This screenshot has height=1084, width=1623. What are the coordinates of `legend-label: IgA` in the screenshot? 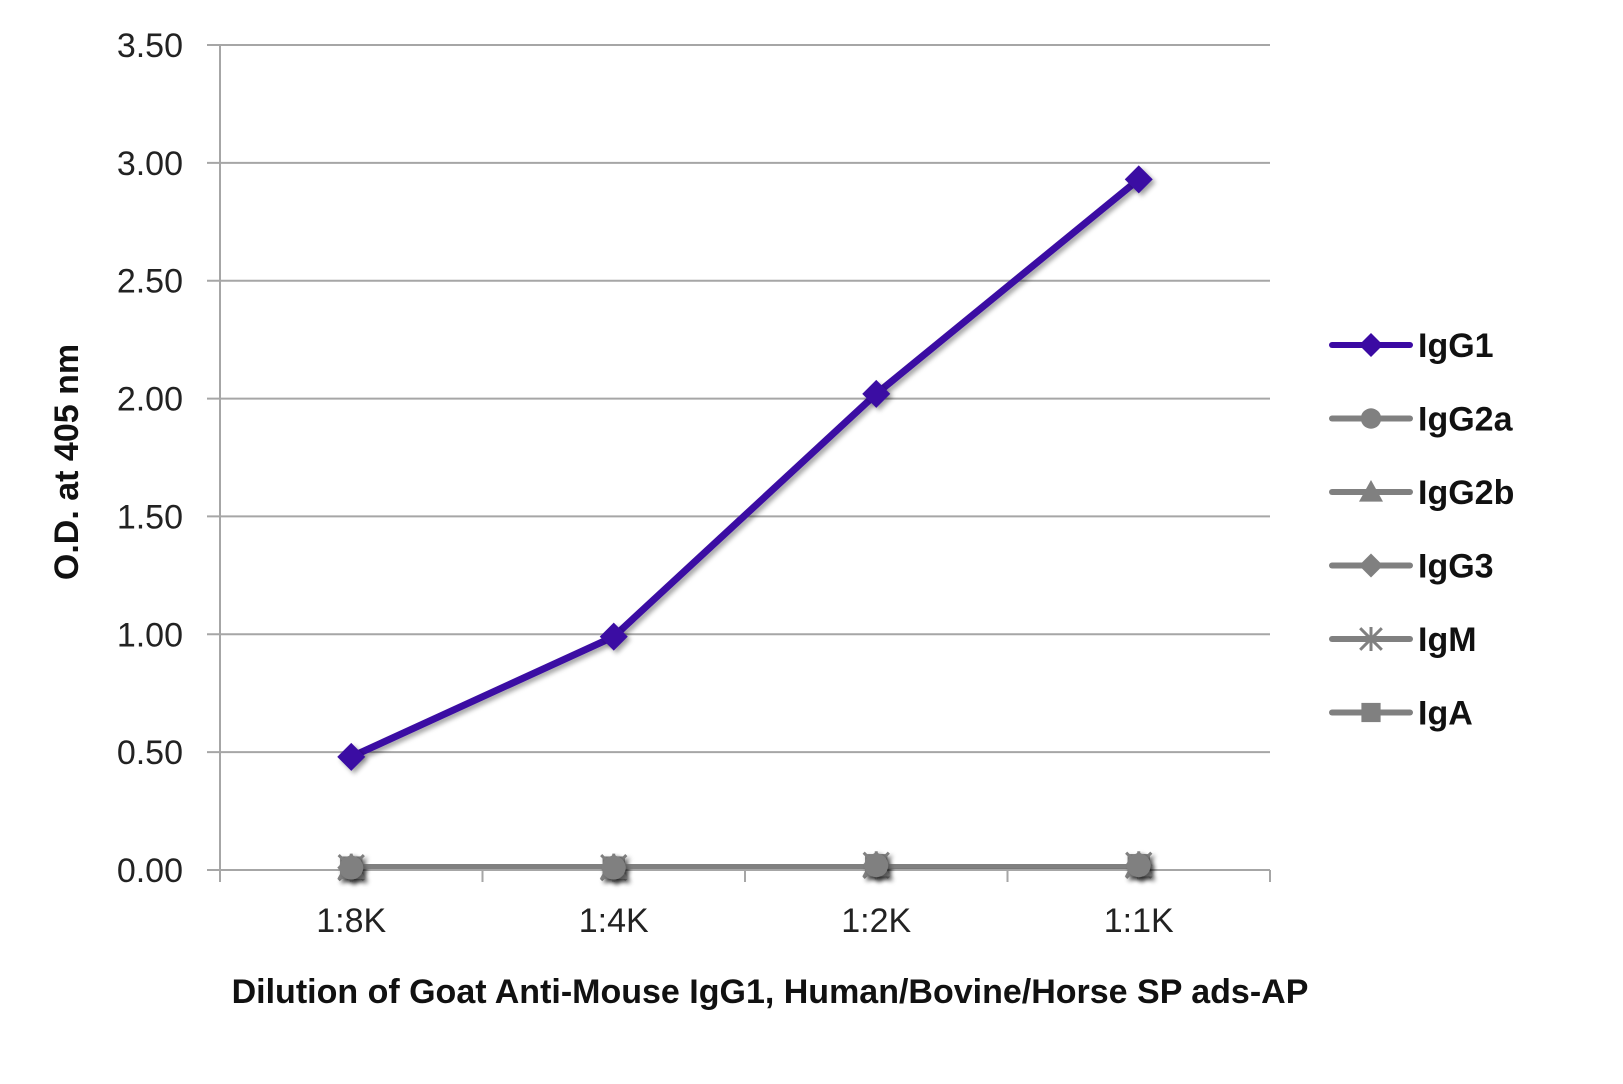 It's located at (1445, 714).